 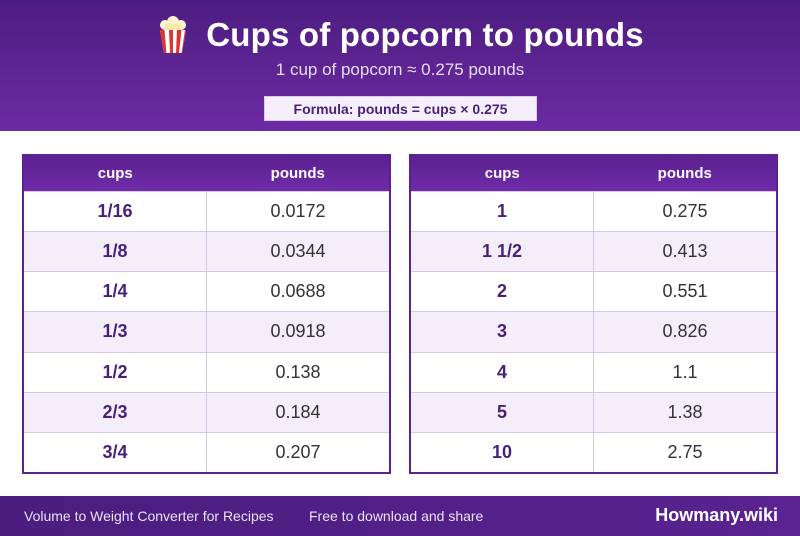 What do you see at coordinates (502, 251) in the screenshot?
I see `cups-cell: 1 1/2` at bounding box center [502, 251].